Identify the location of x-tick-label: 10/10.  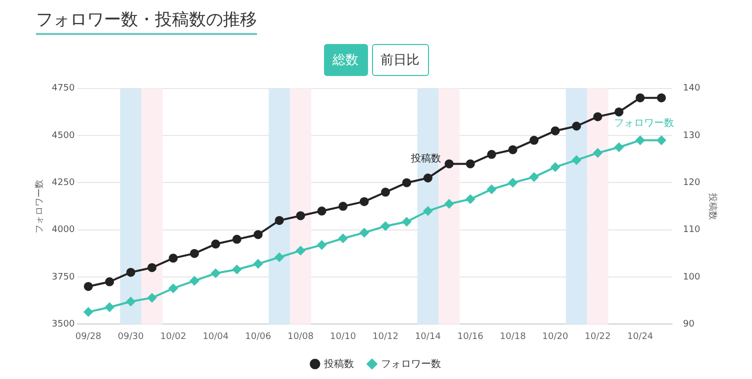
(343, 337).